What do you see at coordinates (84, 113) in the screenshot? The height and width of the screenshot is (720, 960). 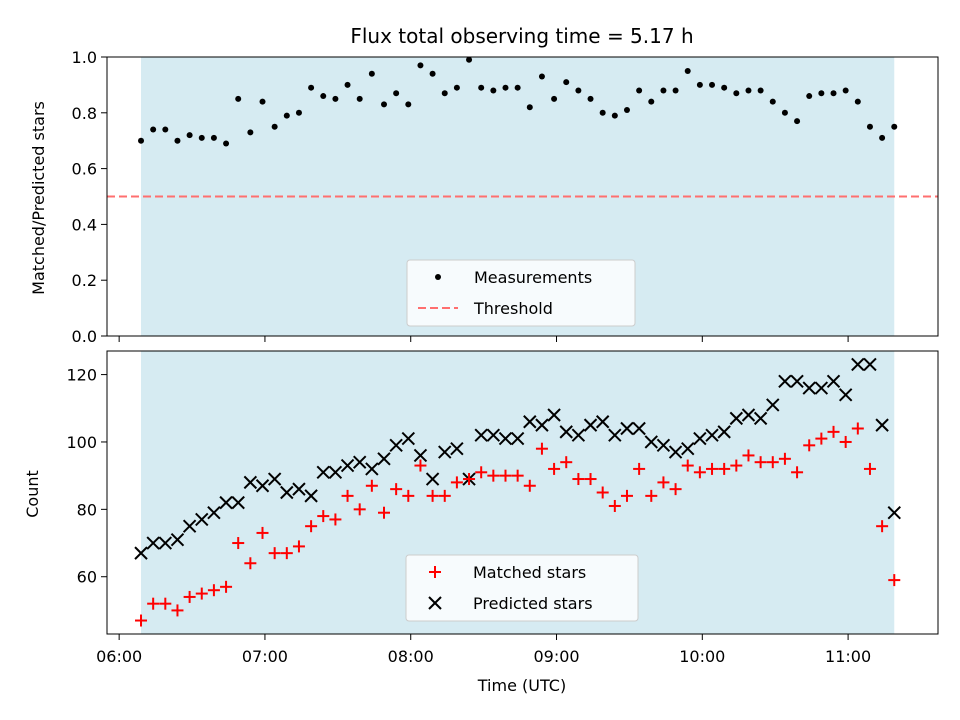 I see `ratio-y-tick-label: 0.8` at bounding box center [84, 113].